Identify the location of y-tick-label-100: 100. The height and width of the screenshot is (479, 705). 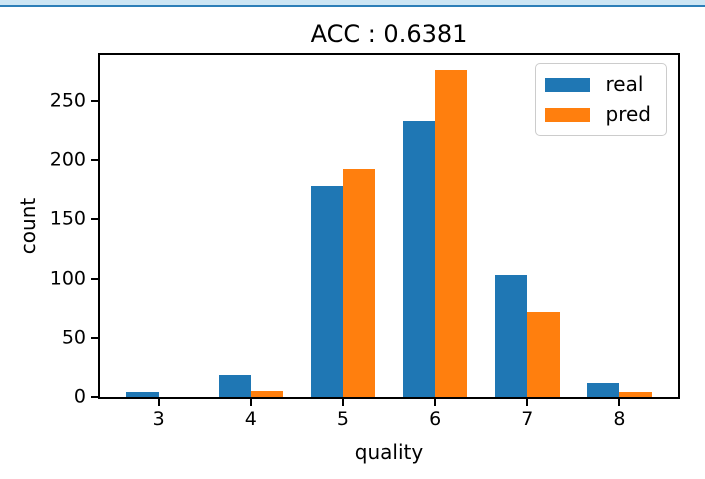
(67, 278).